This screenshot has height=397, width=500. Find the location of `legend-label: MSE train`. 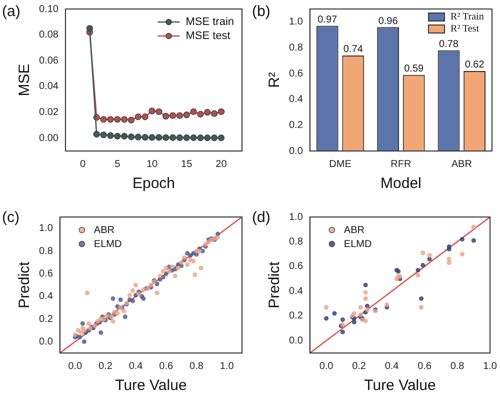

legend-label: MSE train is located at coordinates (210, 22).